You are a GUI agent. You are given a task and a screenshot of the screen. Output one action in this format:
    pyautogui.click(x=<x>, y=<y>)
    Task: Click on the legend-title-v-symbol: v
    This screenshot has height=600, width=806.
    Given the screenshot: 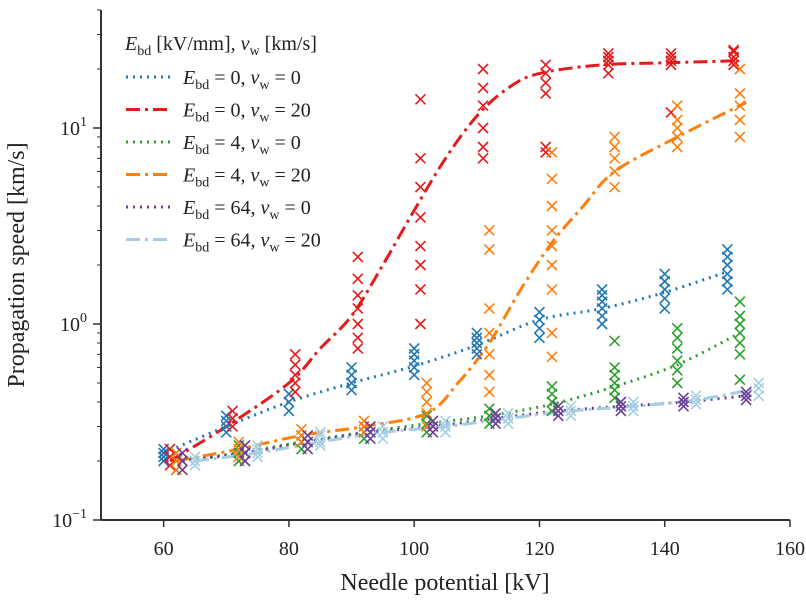 What is the action you would take?
    pyautogui.click(x=245, y=44)
    